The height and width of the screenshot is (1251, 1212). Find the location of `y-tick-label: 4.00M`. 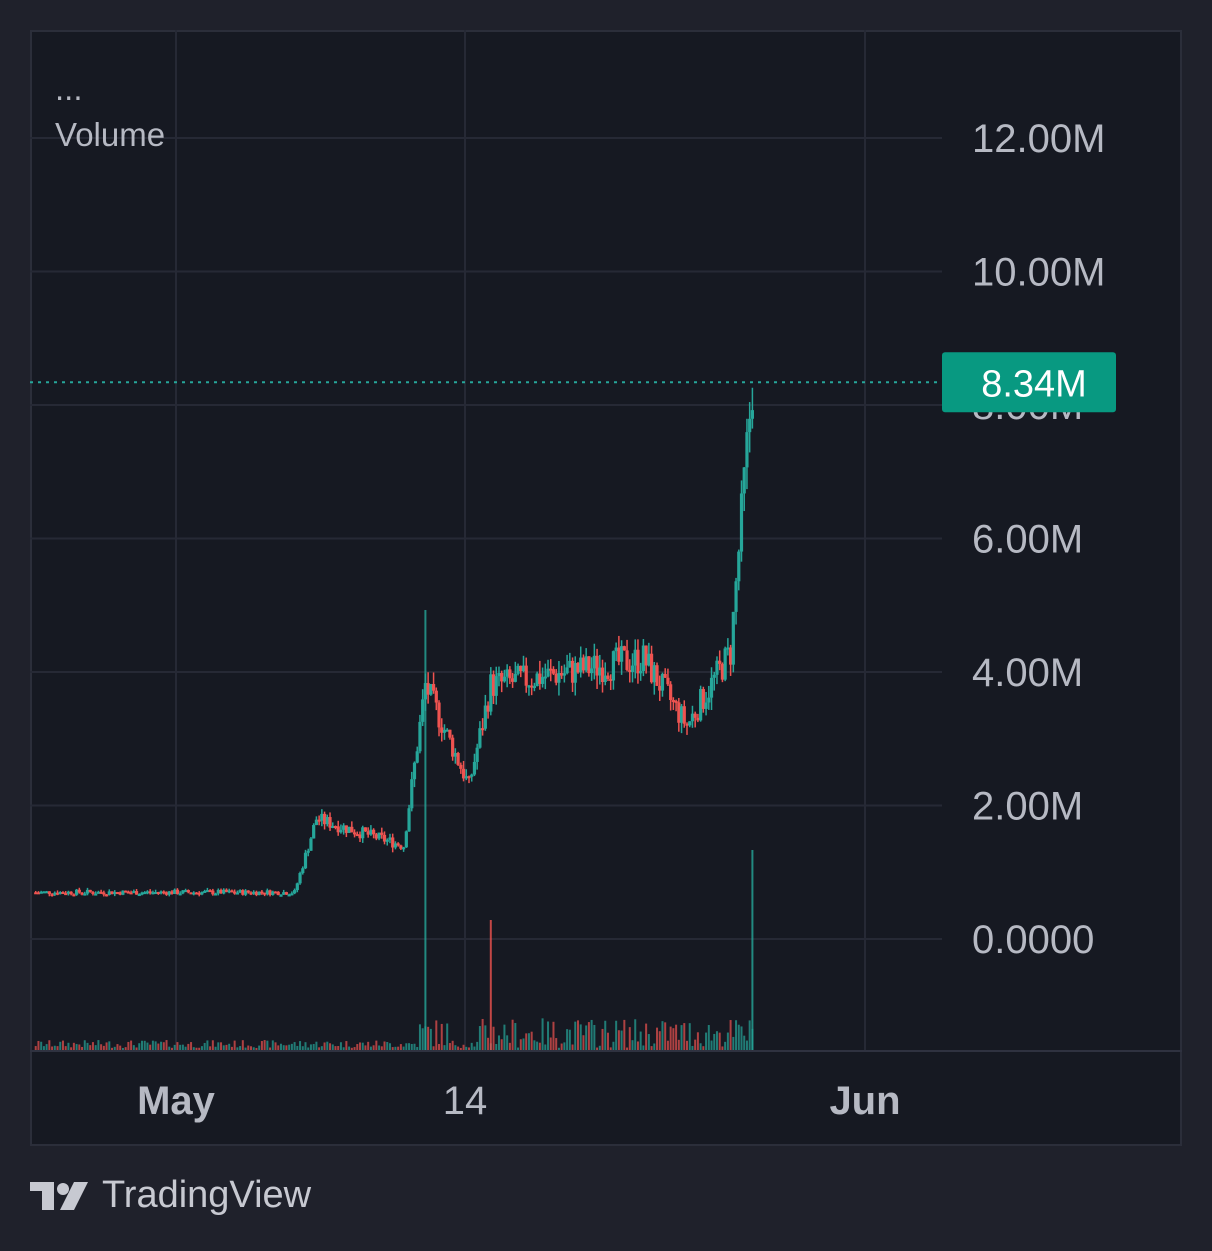

y-tick-label: 4.00M is located at coordinates (1027, 673).